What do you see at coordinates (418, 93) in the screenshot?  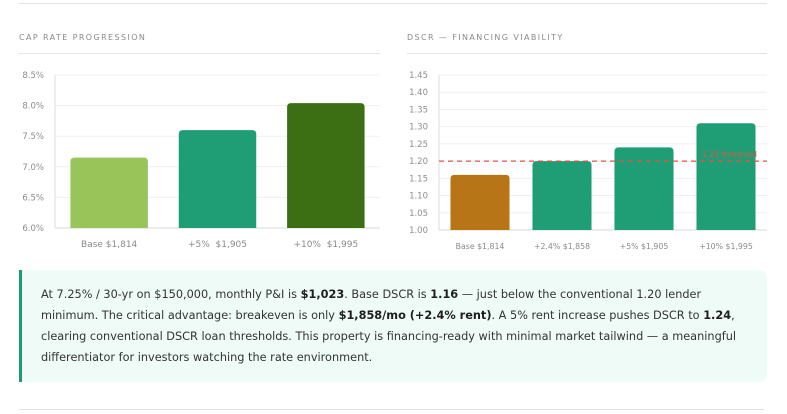 I see `dscr-y-tick-label: 1.40` at bounding box center [418, 93].